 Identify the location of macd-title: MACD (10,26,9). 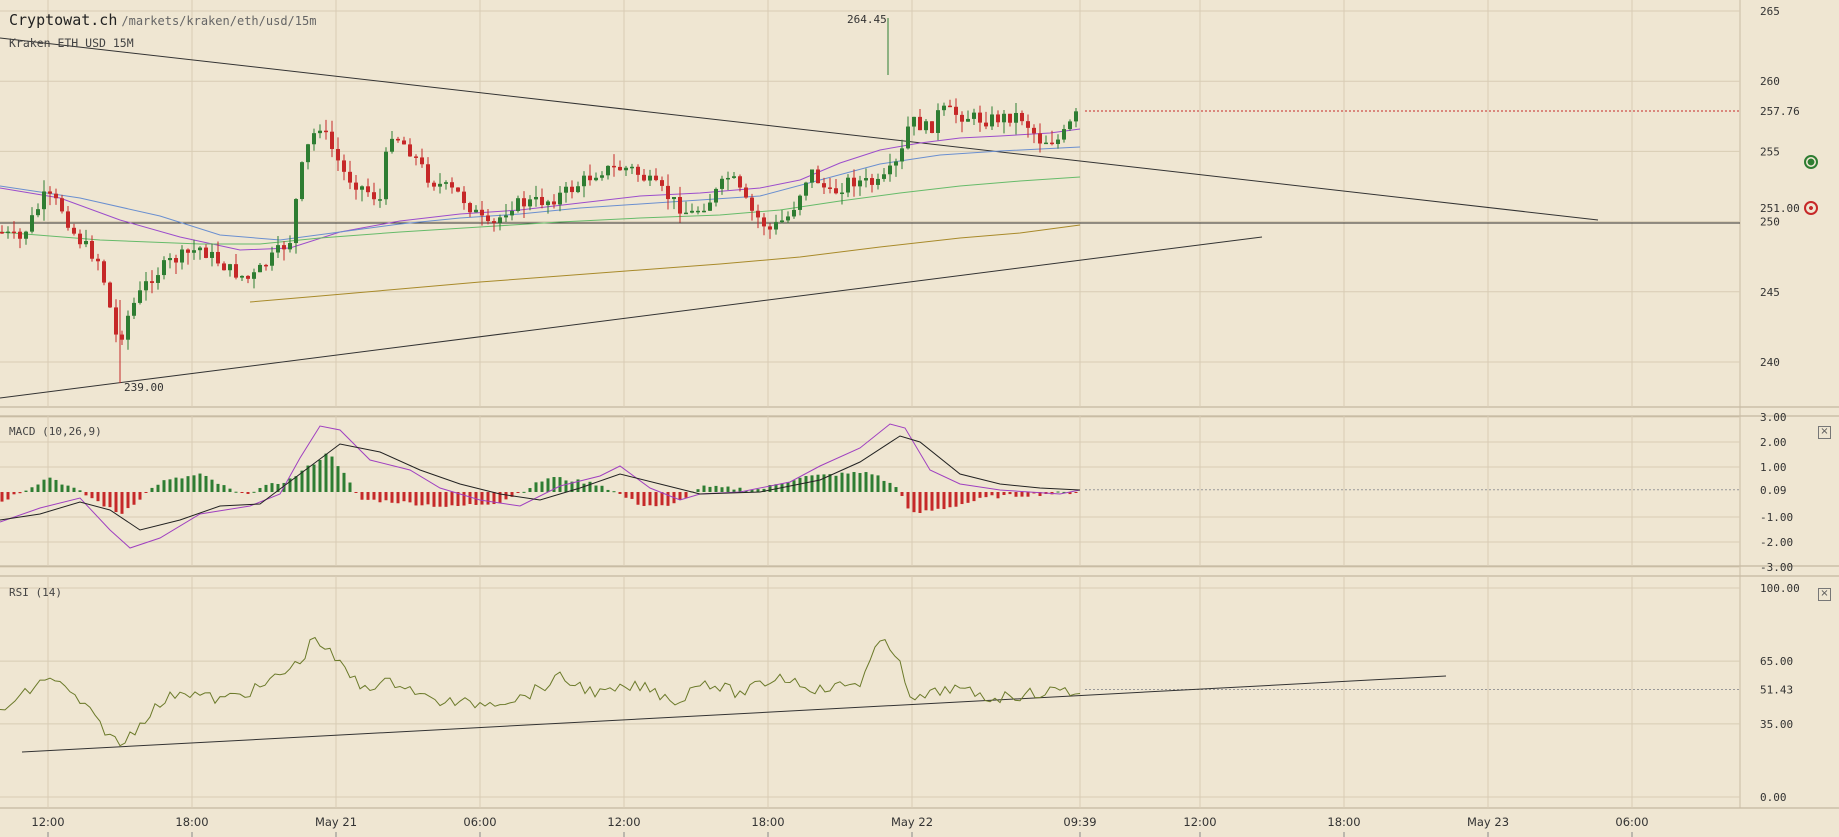
(55, 431).